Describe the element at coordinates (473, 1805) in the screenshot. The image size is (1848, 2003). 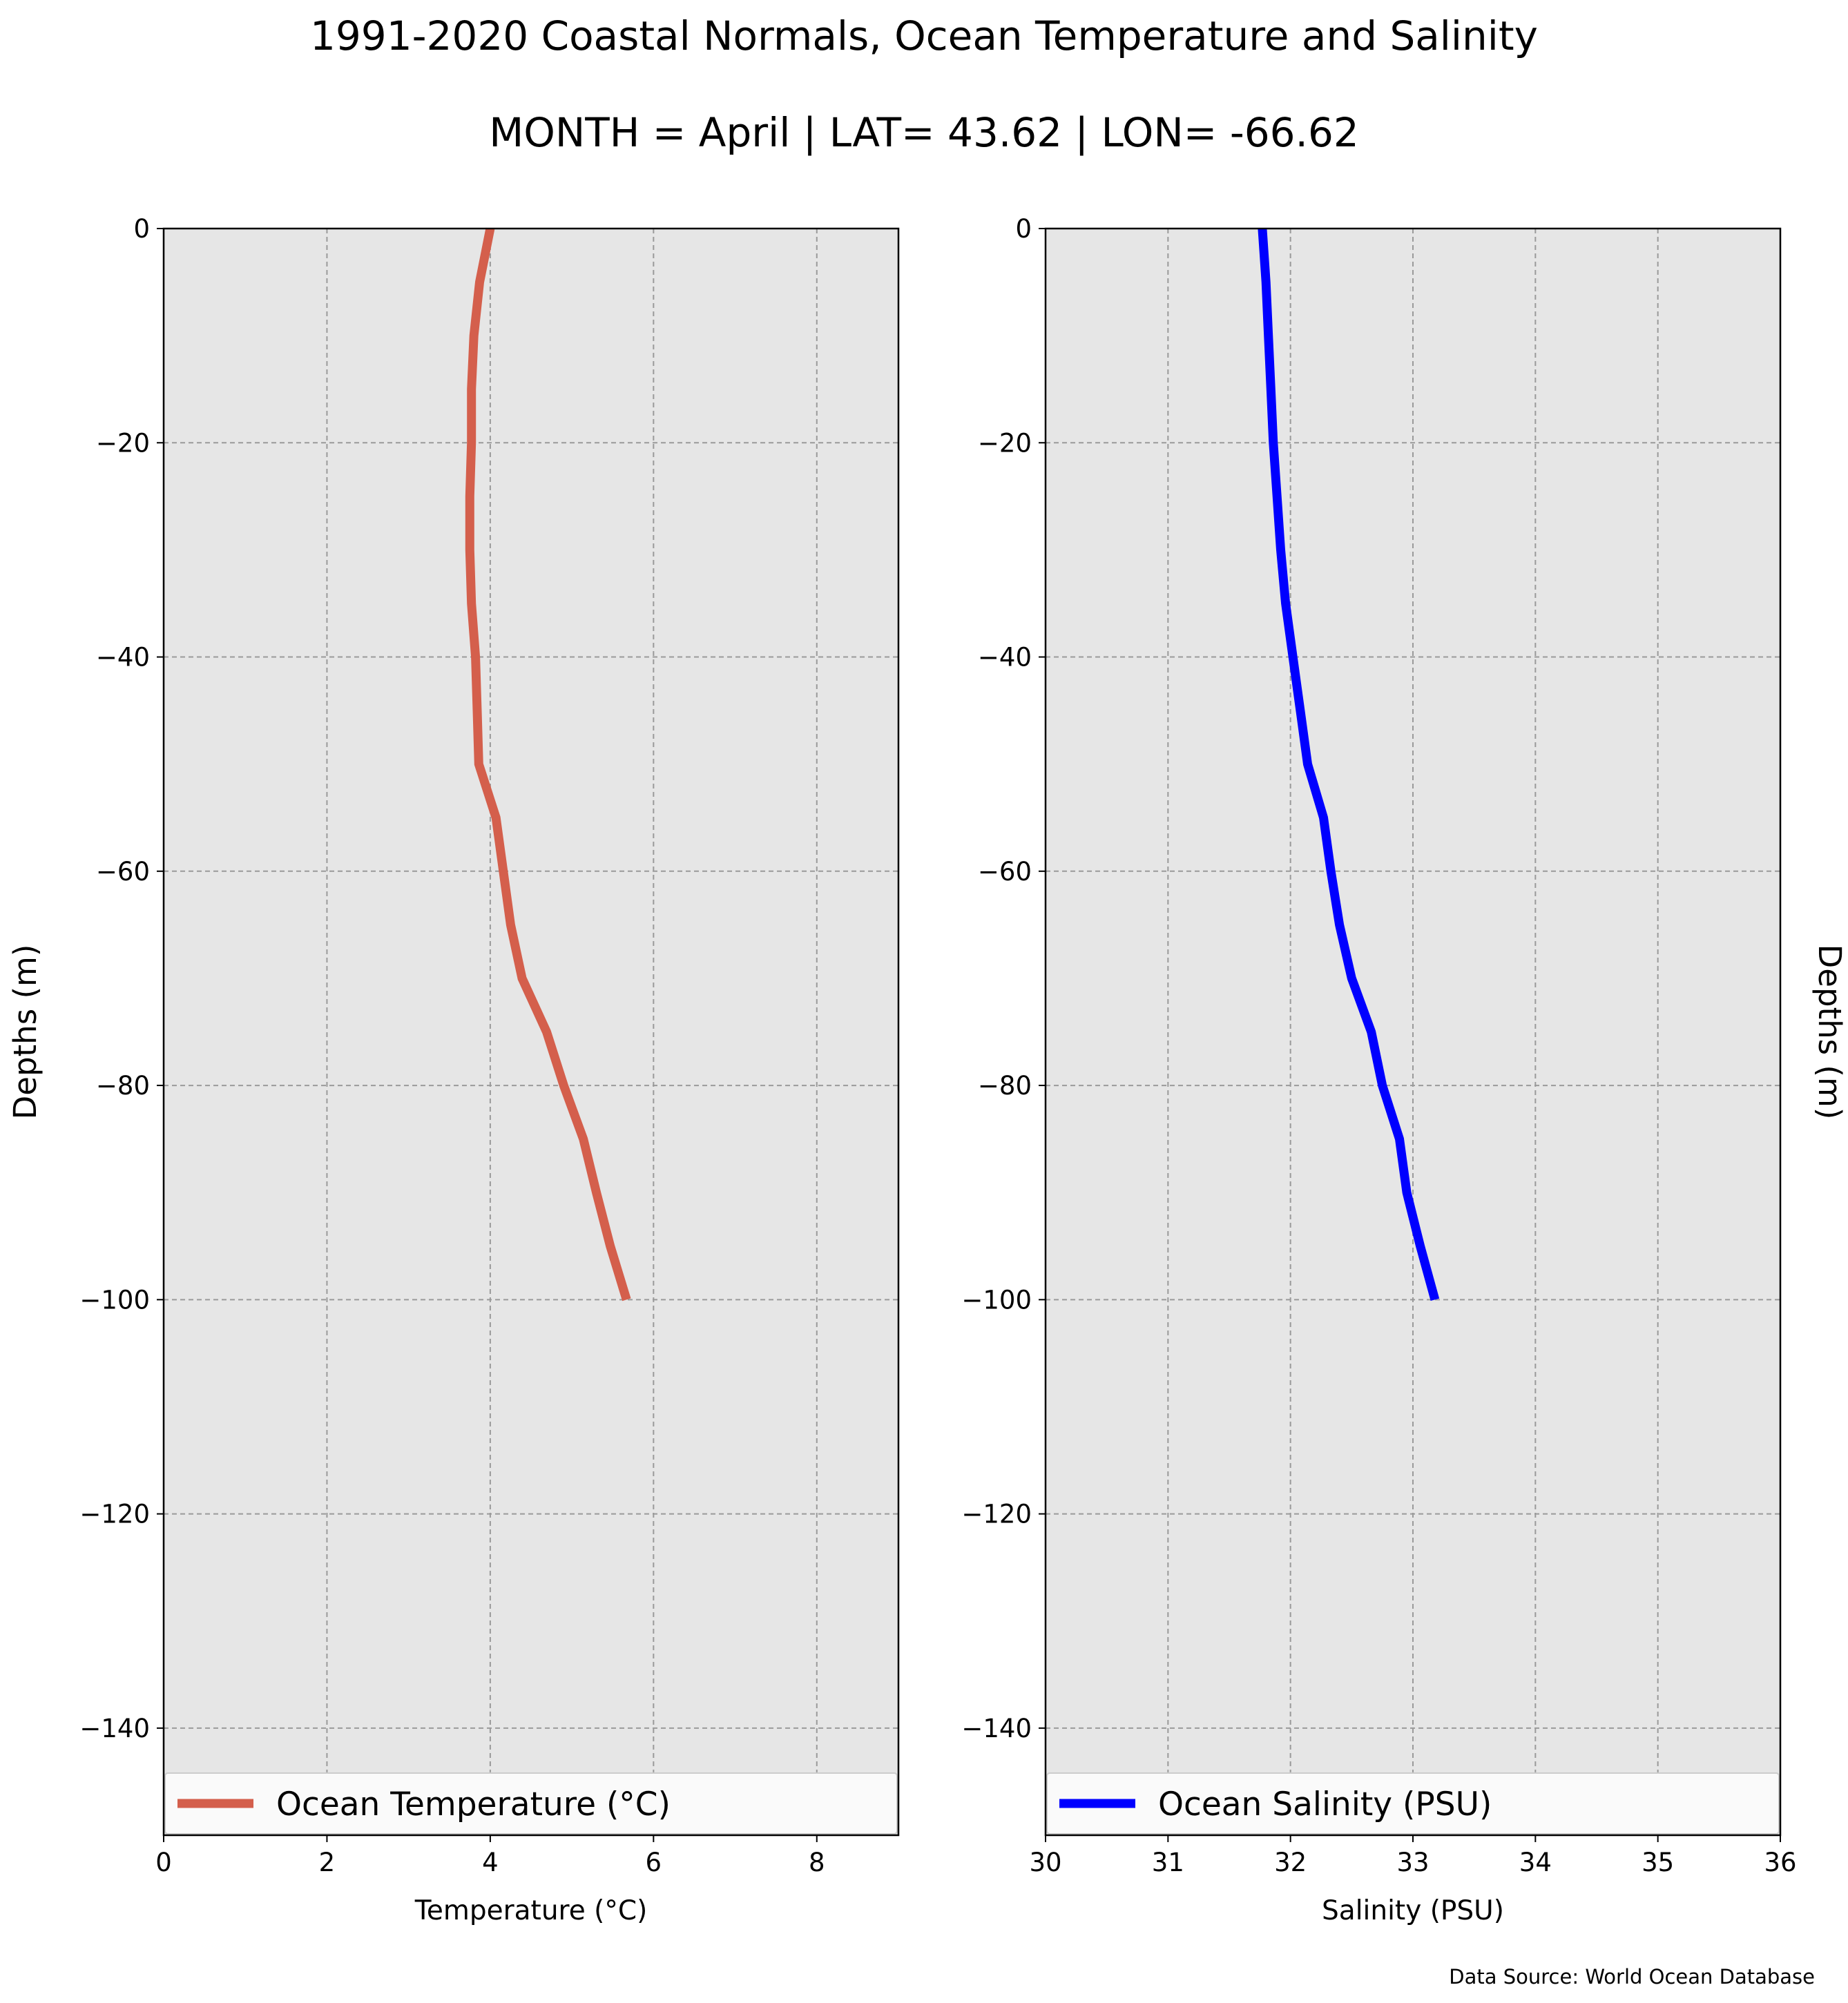
I see `legend-label: Ocean Temperature (°C)` at that location.